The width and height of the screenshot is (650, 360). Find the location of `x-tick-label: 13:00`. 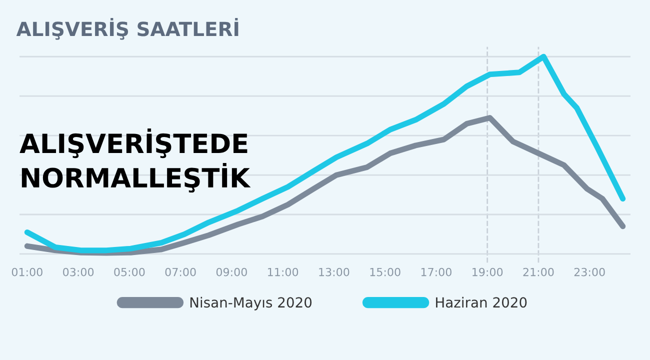

x-tick-label: 13:00 is located at coordinates (334, 272).